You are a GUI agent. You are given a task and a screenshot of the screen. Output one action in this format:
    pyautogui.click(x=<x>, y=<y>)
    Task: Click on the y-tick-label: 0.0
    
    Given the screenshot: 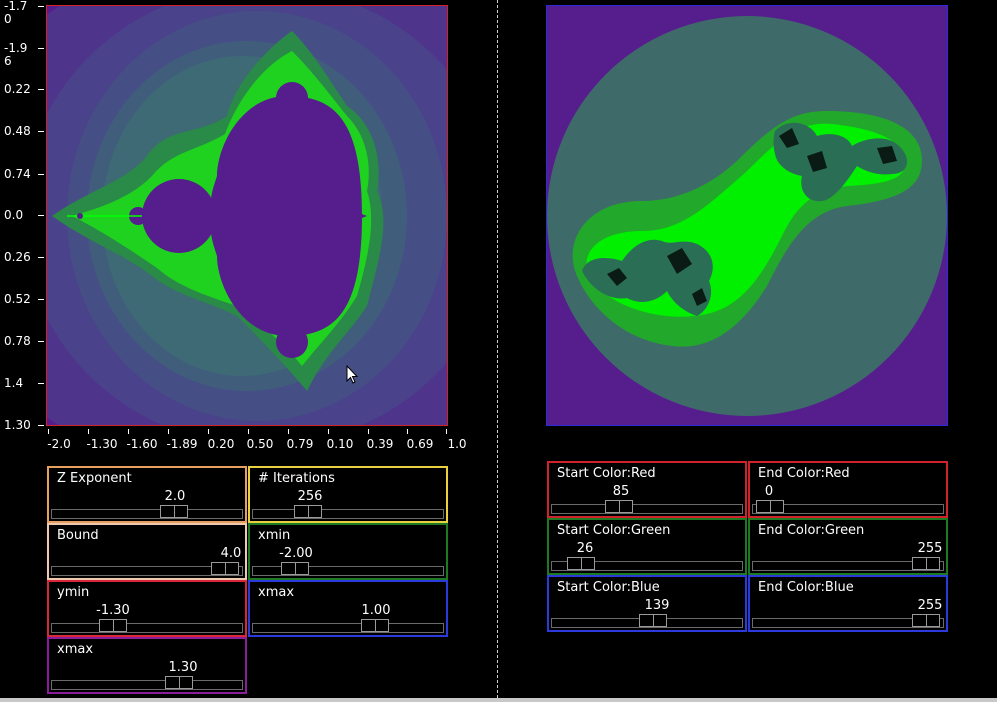 What is the action you would take?
    pyautogui.click(x=14, y=215)
    